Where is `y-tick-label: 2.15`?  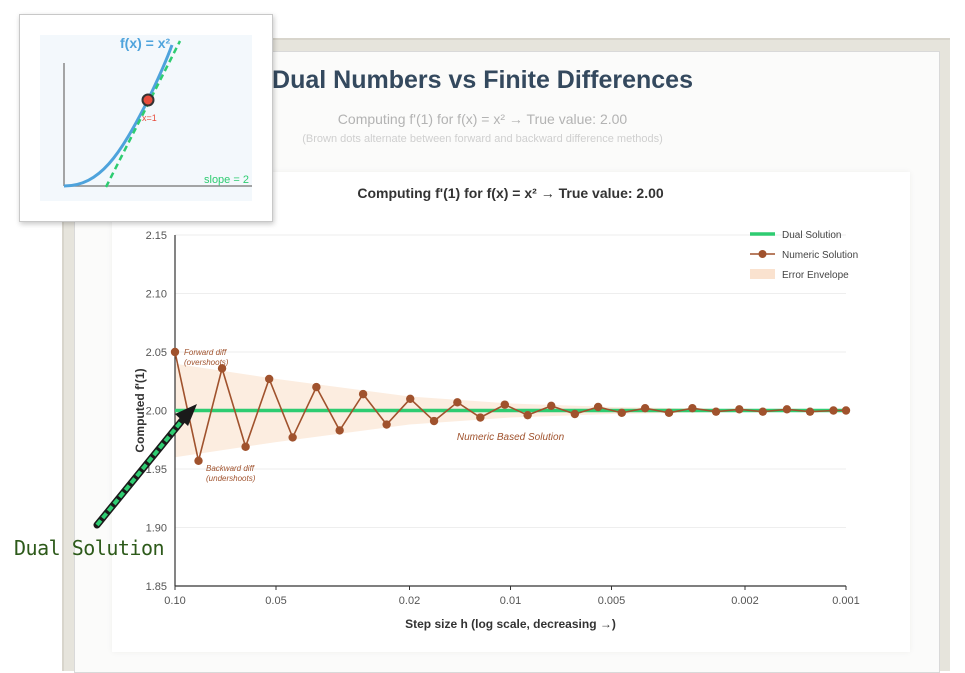 y-tick-label: 2.15 is located at coordinates (156, 236).